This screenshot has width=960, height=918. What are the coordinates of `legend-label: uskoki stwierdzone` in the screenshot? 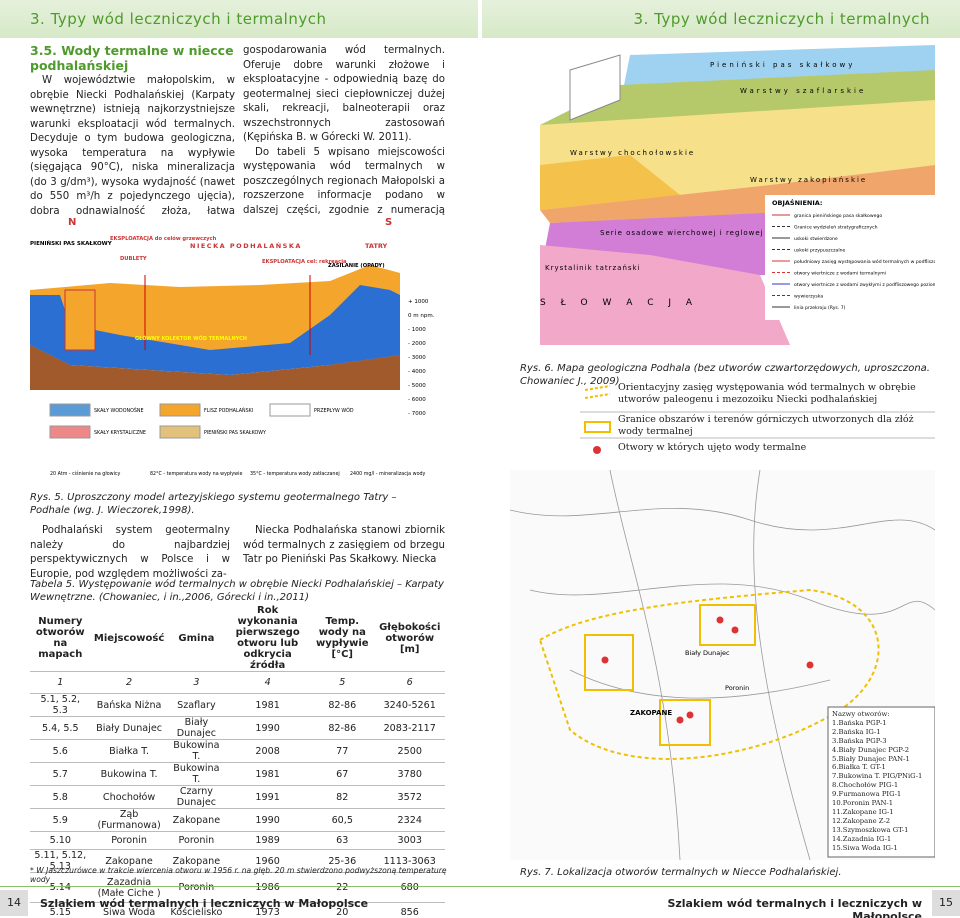 It's located at (816, 239).